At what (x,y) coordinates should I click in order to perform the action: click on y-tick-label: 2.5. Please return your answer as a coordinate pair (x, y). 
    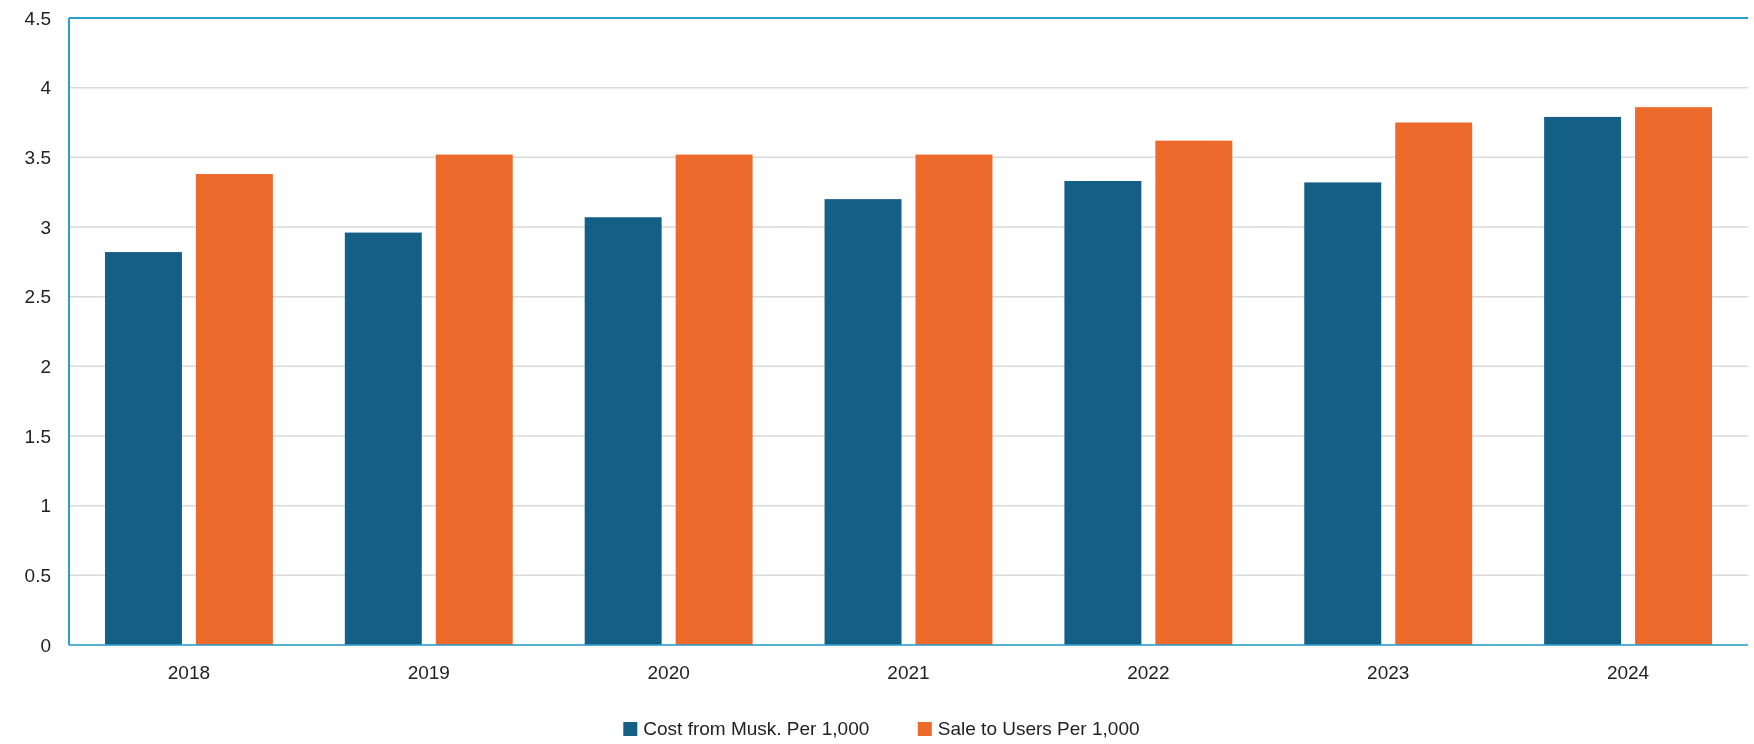
    Looking at the image, I should click on (37, 297).